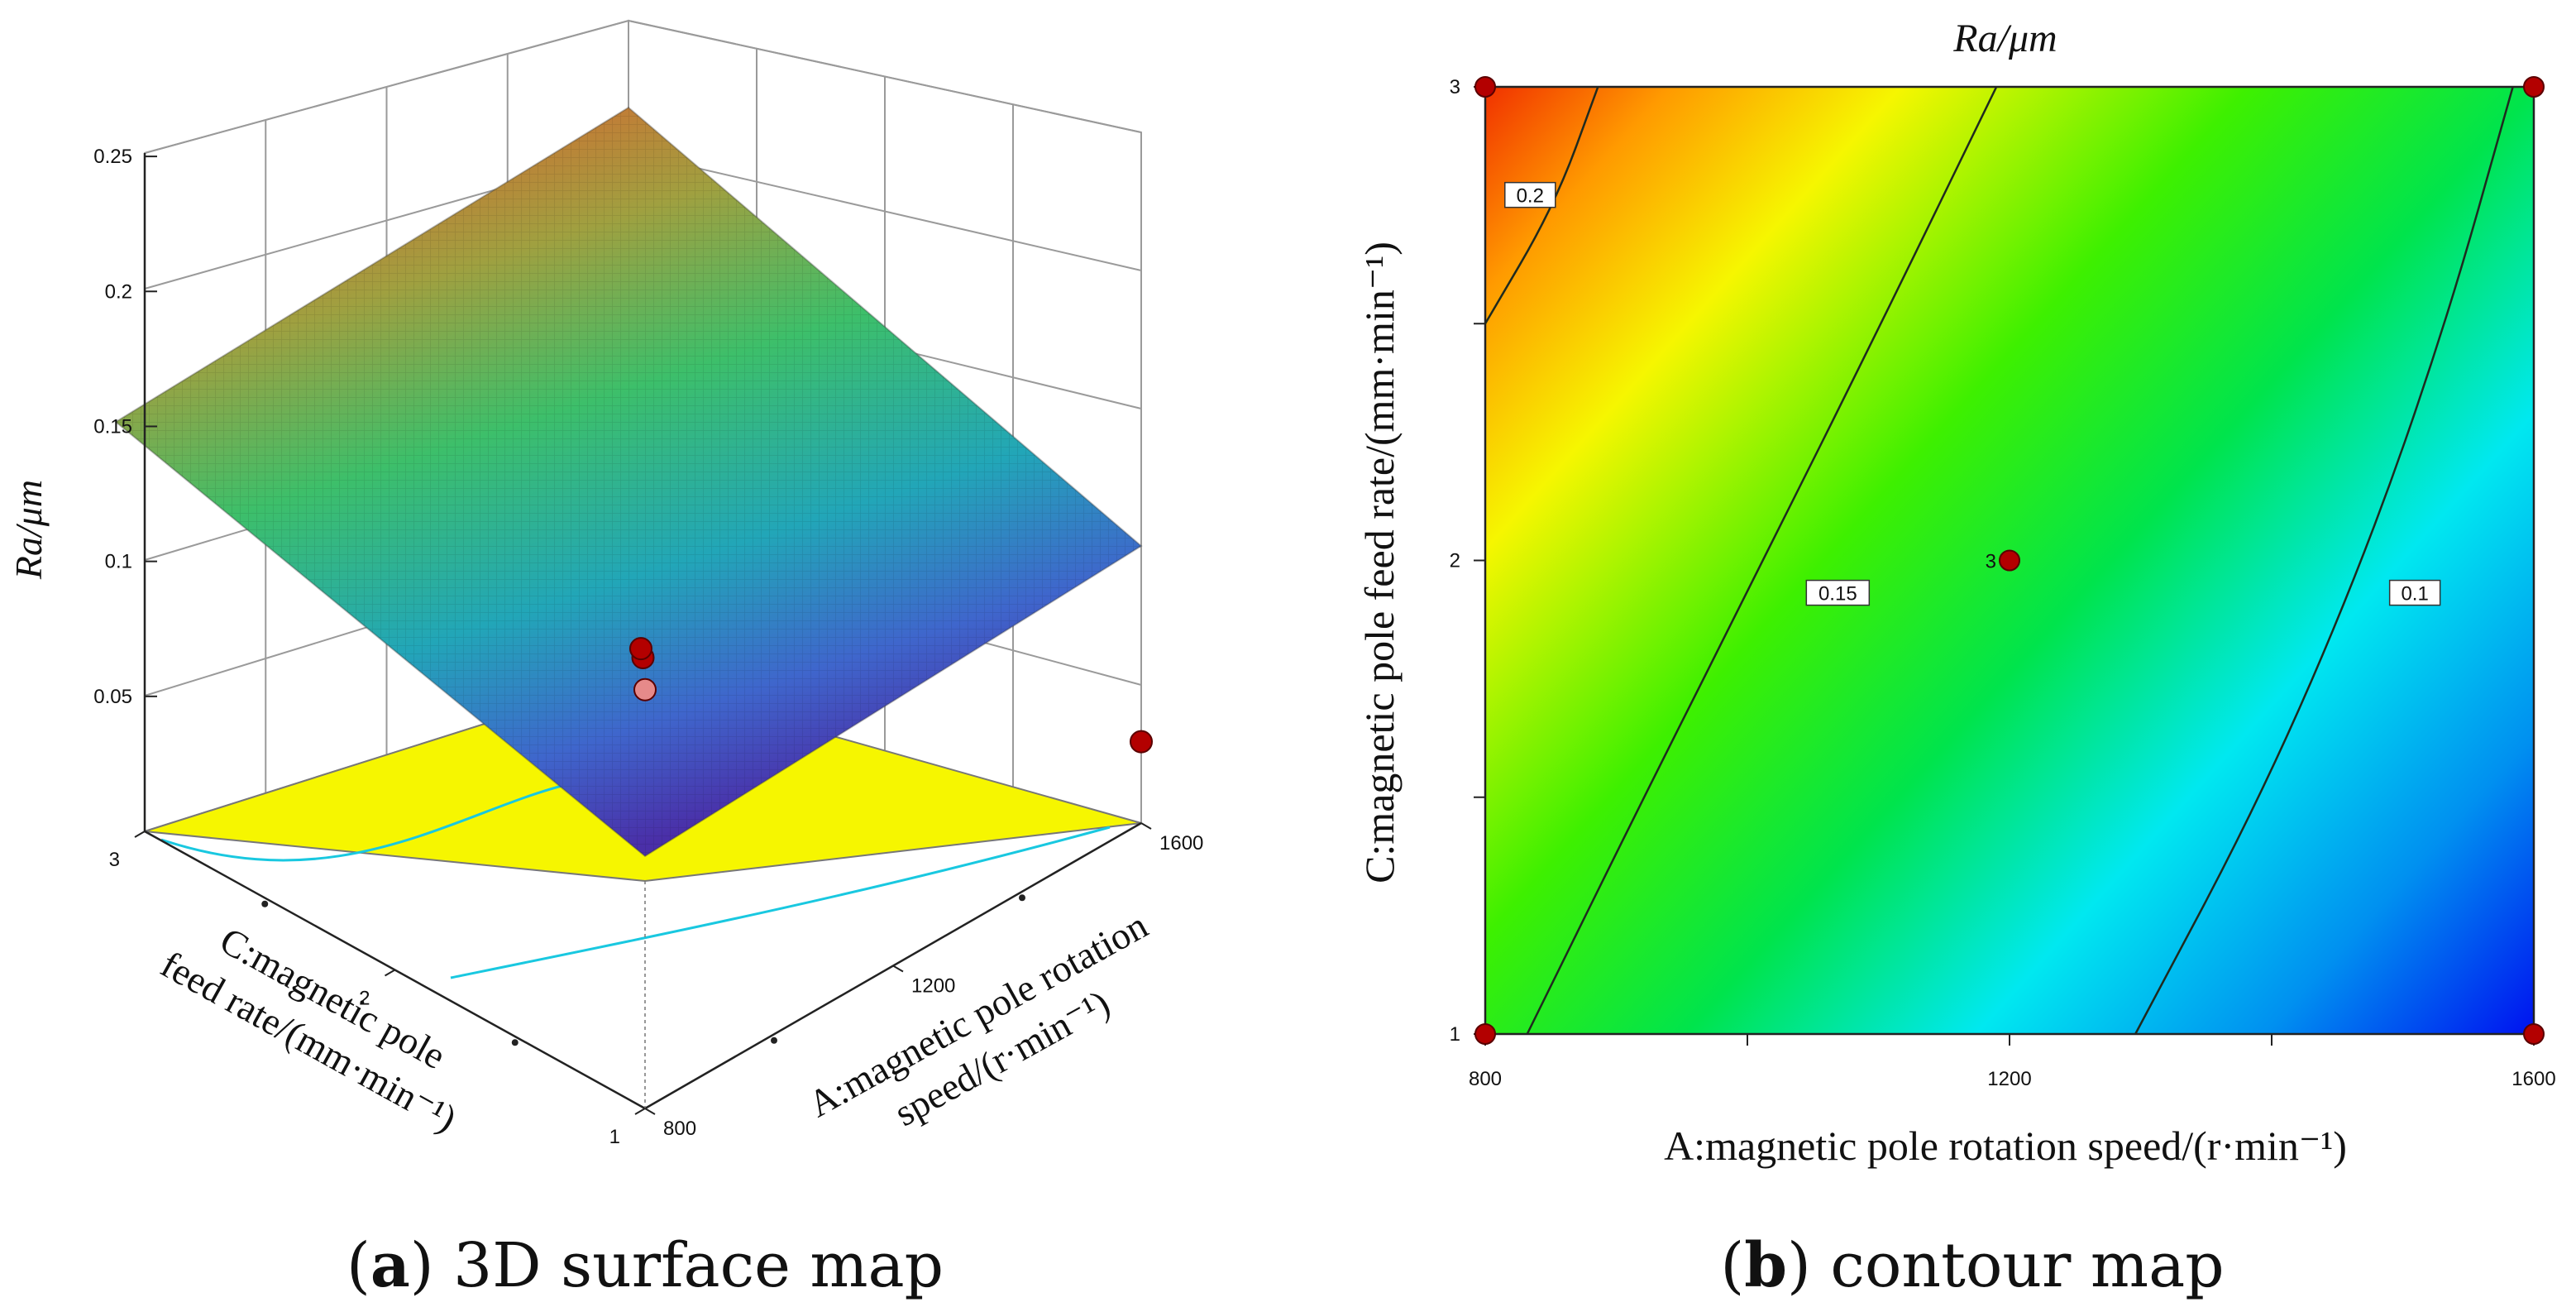  Describe the element at coordinates (118, 562) in the screenshot. I see `z-tick-label: 0.1` at that location.